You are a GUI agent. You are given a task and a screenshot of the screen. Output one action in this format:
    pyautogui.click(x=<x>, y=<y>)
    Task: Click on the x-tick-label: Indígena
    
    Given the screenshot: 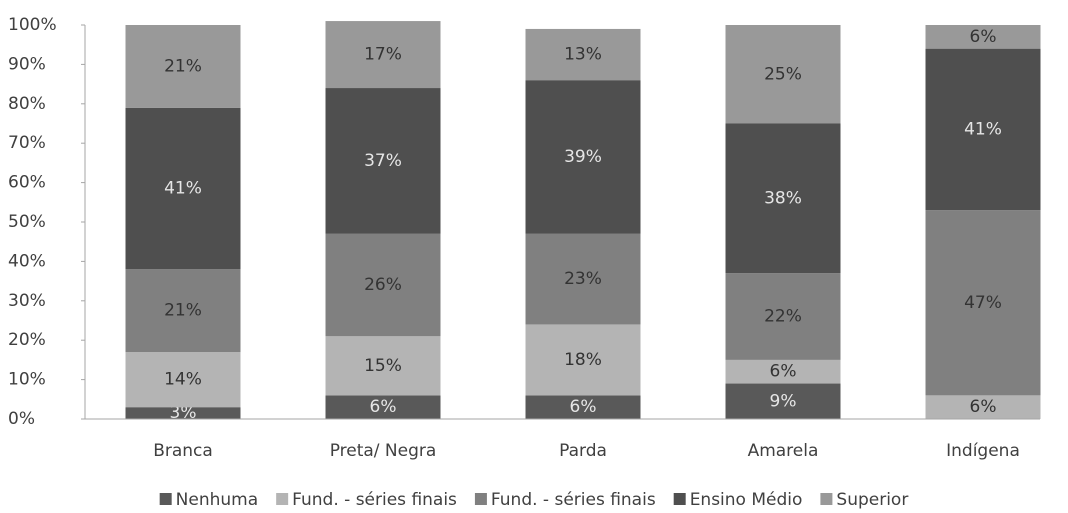 What is the action you would take?
    pyautogui.click(x=983, y=451)
    